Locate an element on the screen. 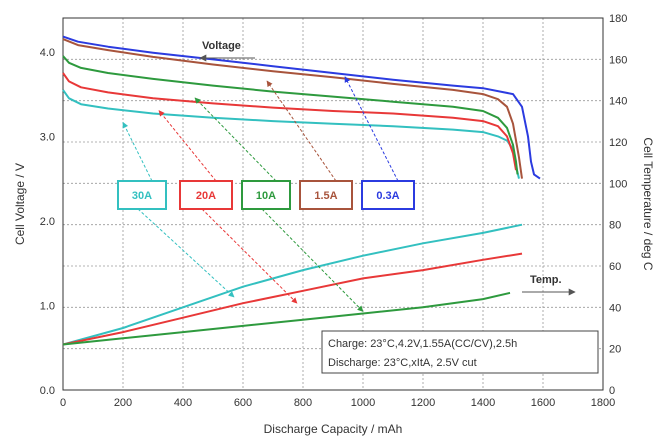 The image size is (658, 439). y-tick-label: 2.0 is located at coordinates (47, 222).